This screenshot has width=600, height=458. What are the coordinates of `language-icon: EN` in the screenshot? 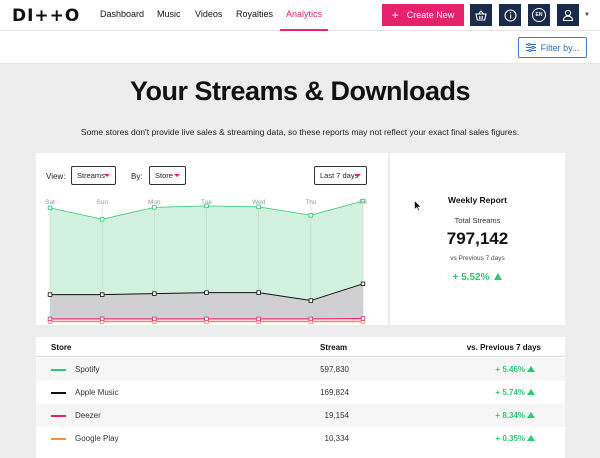 It's located at (539, 15).